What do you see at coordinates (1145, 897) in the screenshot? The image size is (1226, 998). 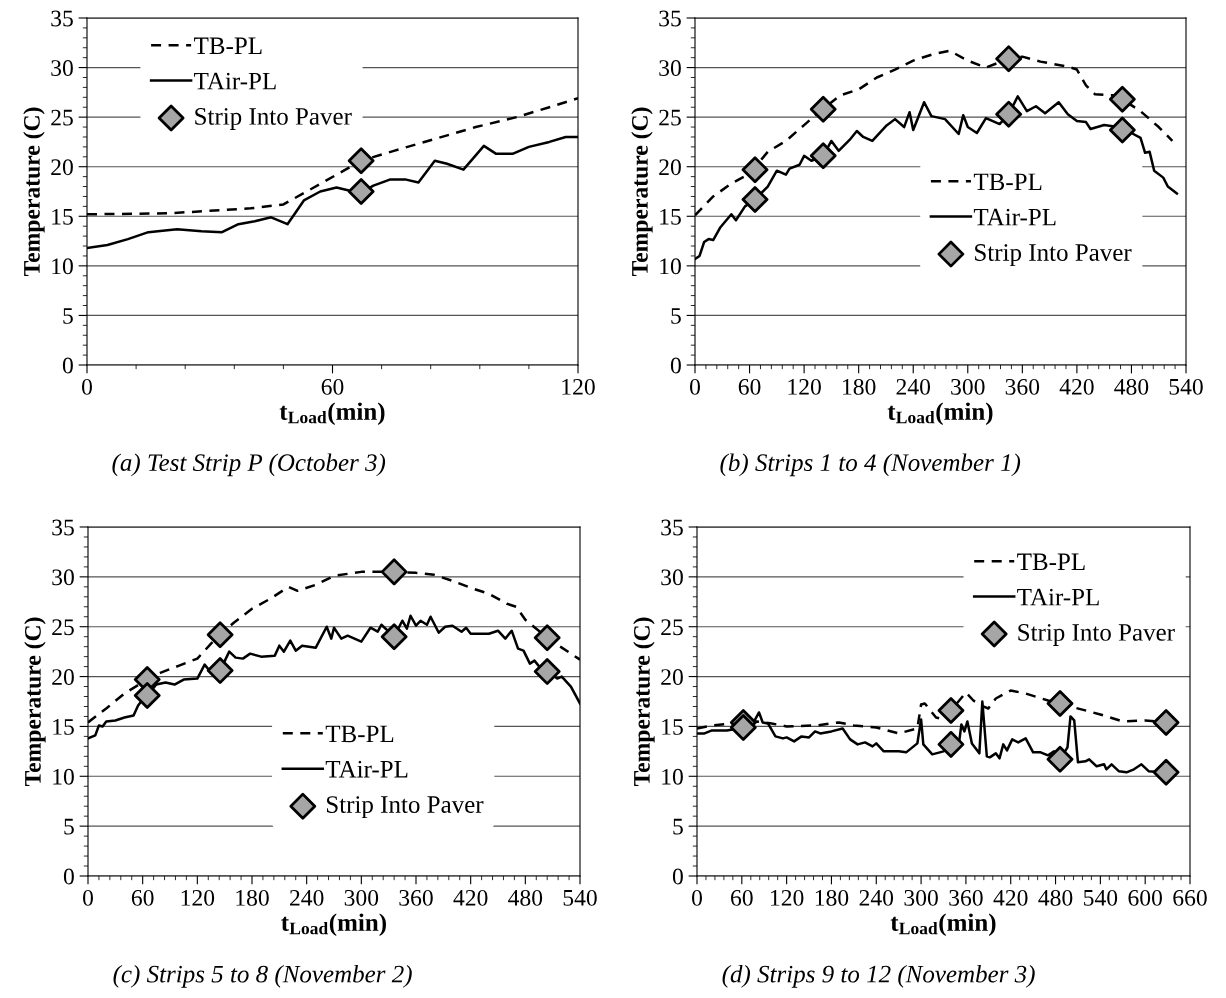 I see `x-tick-label: 600` at bounding box center [1145, 897].